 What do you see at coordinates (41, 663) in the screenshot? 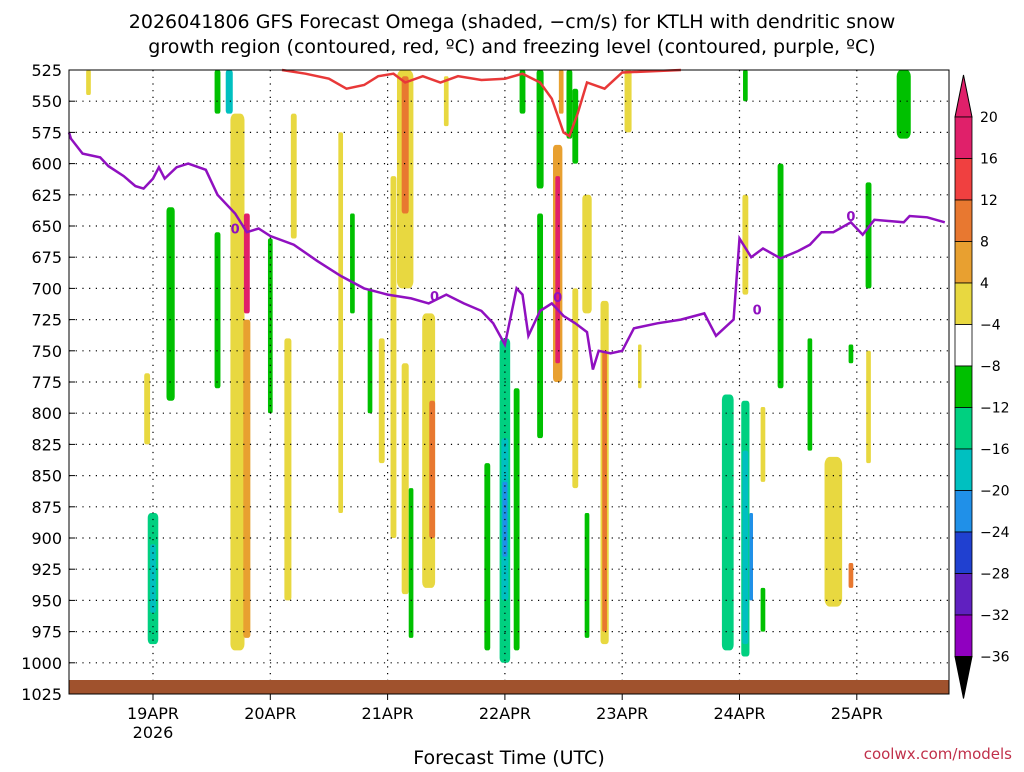
I see `y-tick-label-1000: 1000` at bounding box center [41, 663].